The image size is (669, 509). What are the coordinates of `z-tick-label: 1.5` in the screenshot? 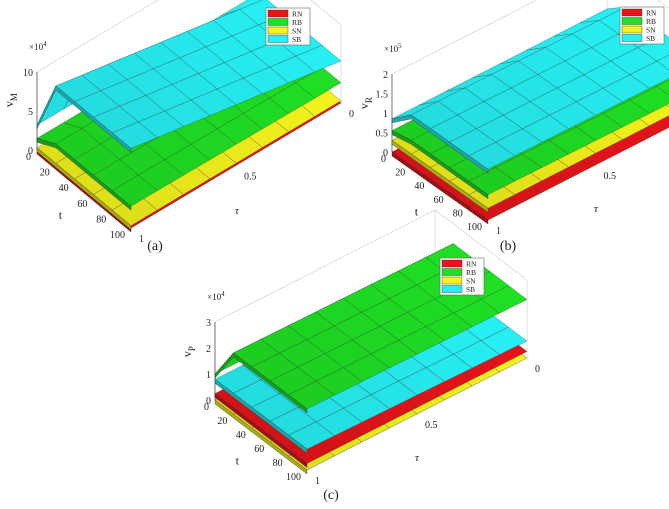 It's located at (382, 95).